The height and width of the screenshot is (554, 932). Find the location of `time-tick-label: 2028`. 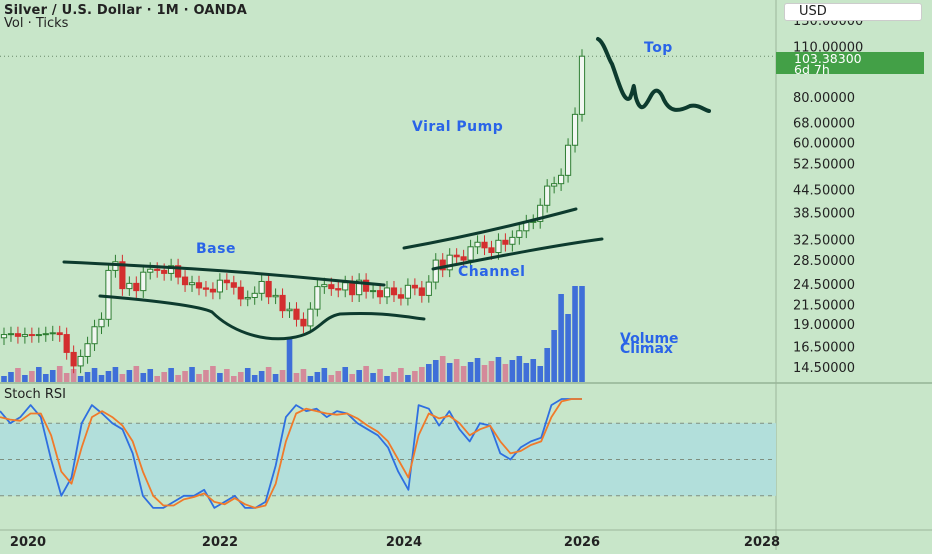

time-tick-label: 2028 is located at coordinates (762, 542).